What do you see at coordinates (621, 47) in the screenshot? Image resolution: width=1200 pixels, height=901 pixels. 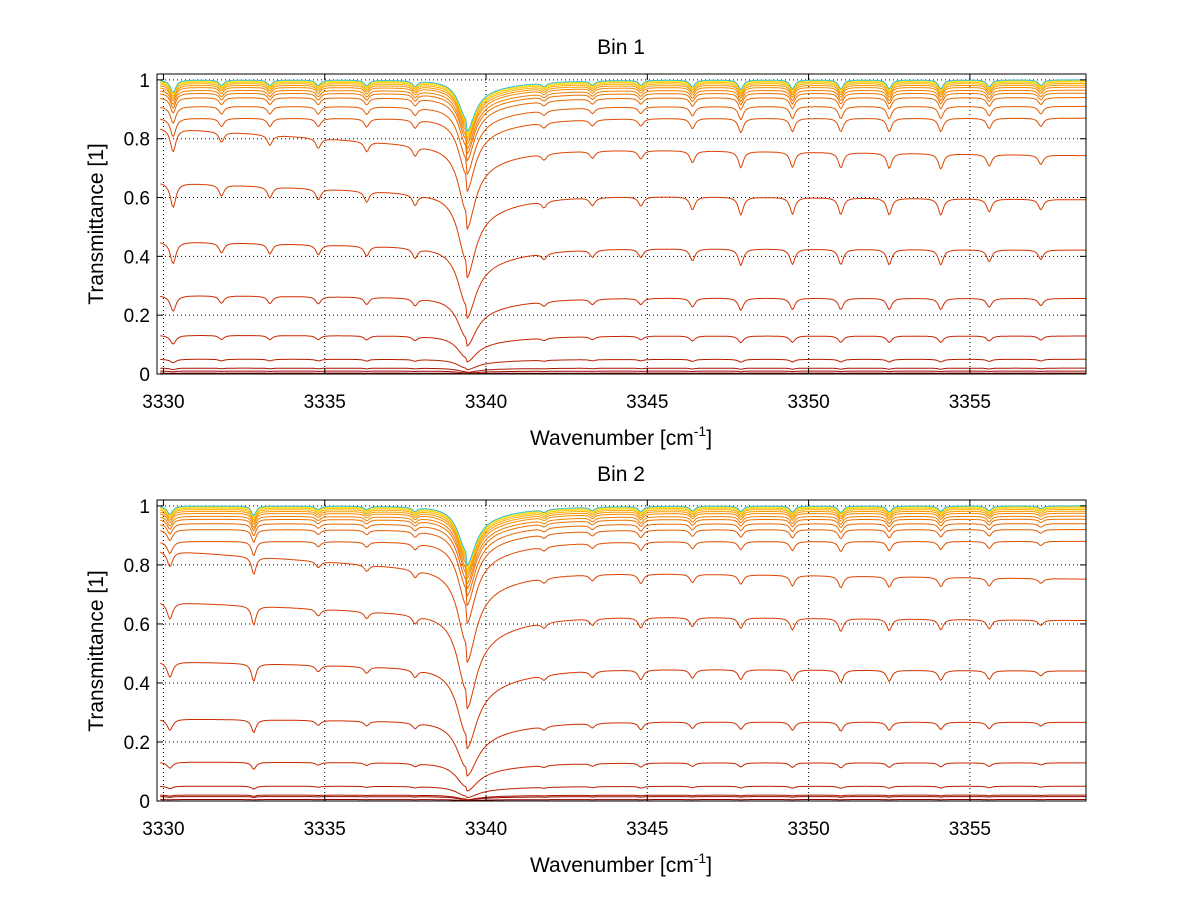 I see `chart-title: Bin 1` at bounding box center [621, 47].